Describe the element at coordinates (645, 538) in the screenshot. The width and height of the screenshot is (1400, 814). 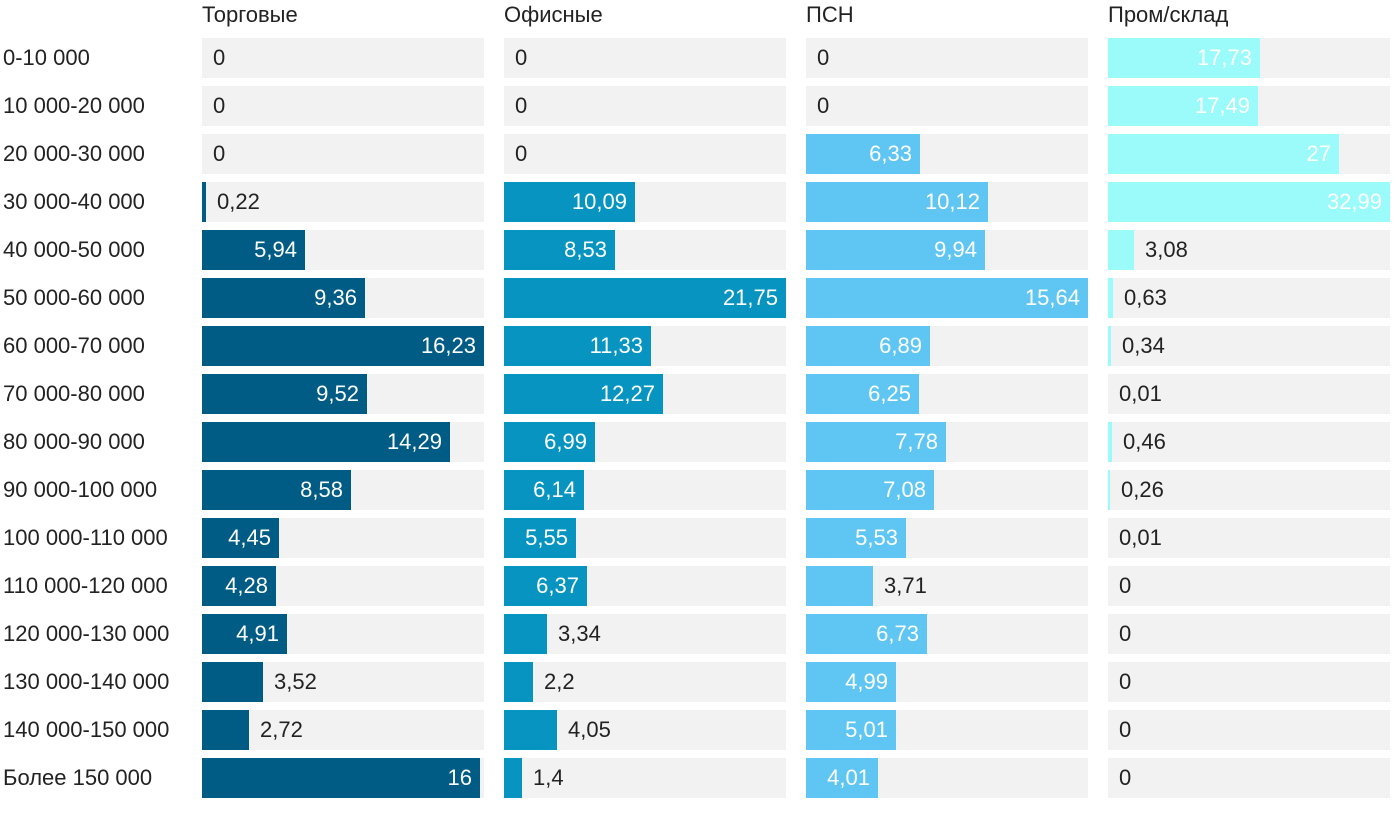
I see `bar-track: 5,55` at that location.